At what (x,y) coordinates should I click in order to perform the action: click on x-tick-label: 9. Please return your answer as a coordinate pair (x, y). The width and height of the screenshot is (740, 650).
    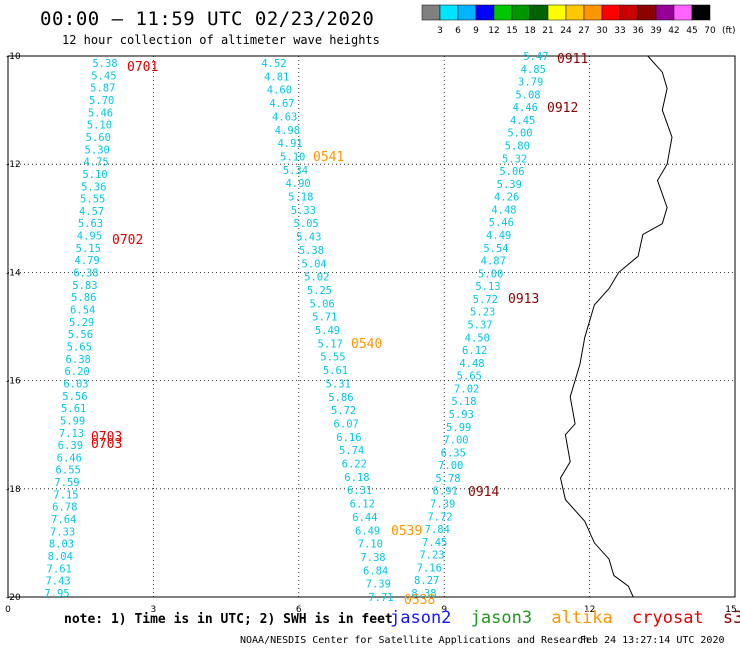
    Looking at the image, I should click on (444, 610).